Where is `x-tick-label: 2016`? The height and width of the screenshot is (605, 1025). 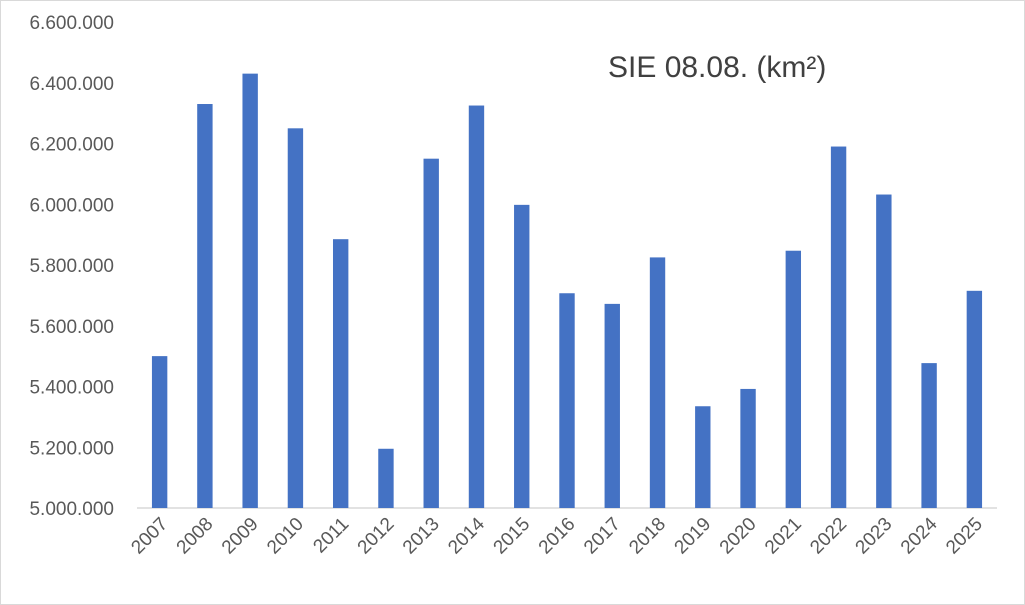 x-tick-label: 2016 is located at coordinates (557, 536).